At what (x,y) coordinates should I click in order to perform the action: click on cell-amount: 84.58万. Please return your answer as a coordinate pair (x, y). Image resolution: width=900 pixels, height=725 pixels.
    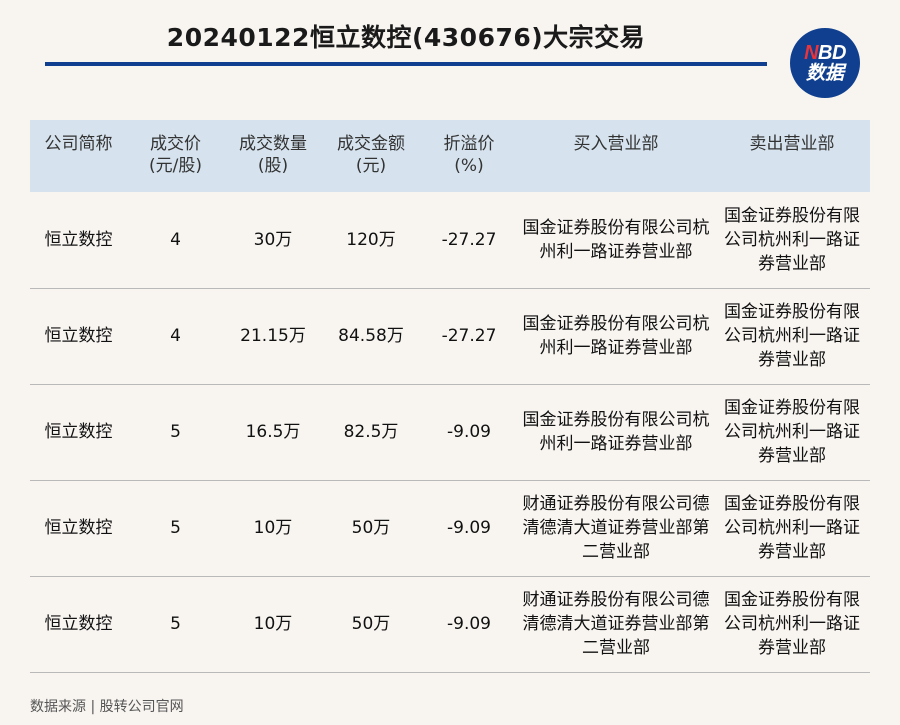
    Looking at the image, I should click on (371, 336).